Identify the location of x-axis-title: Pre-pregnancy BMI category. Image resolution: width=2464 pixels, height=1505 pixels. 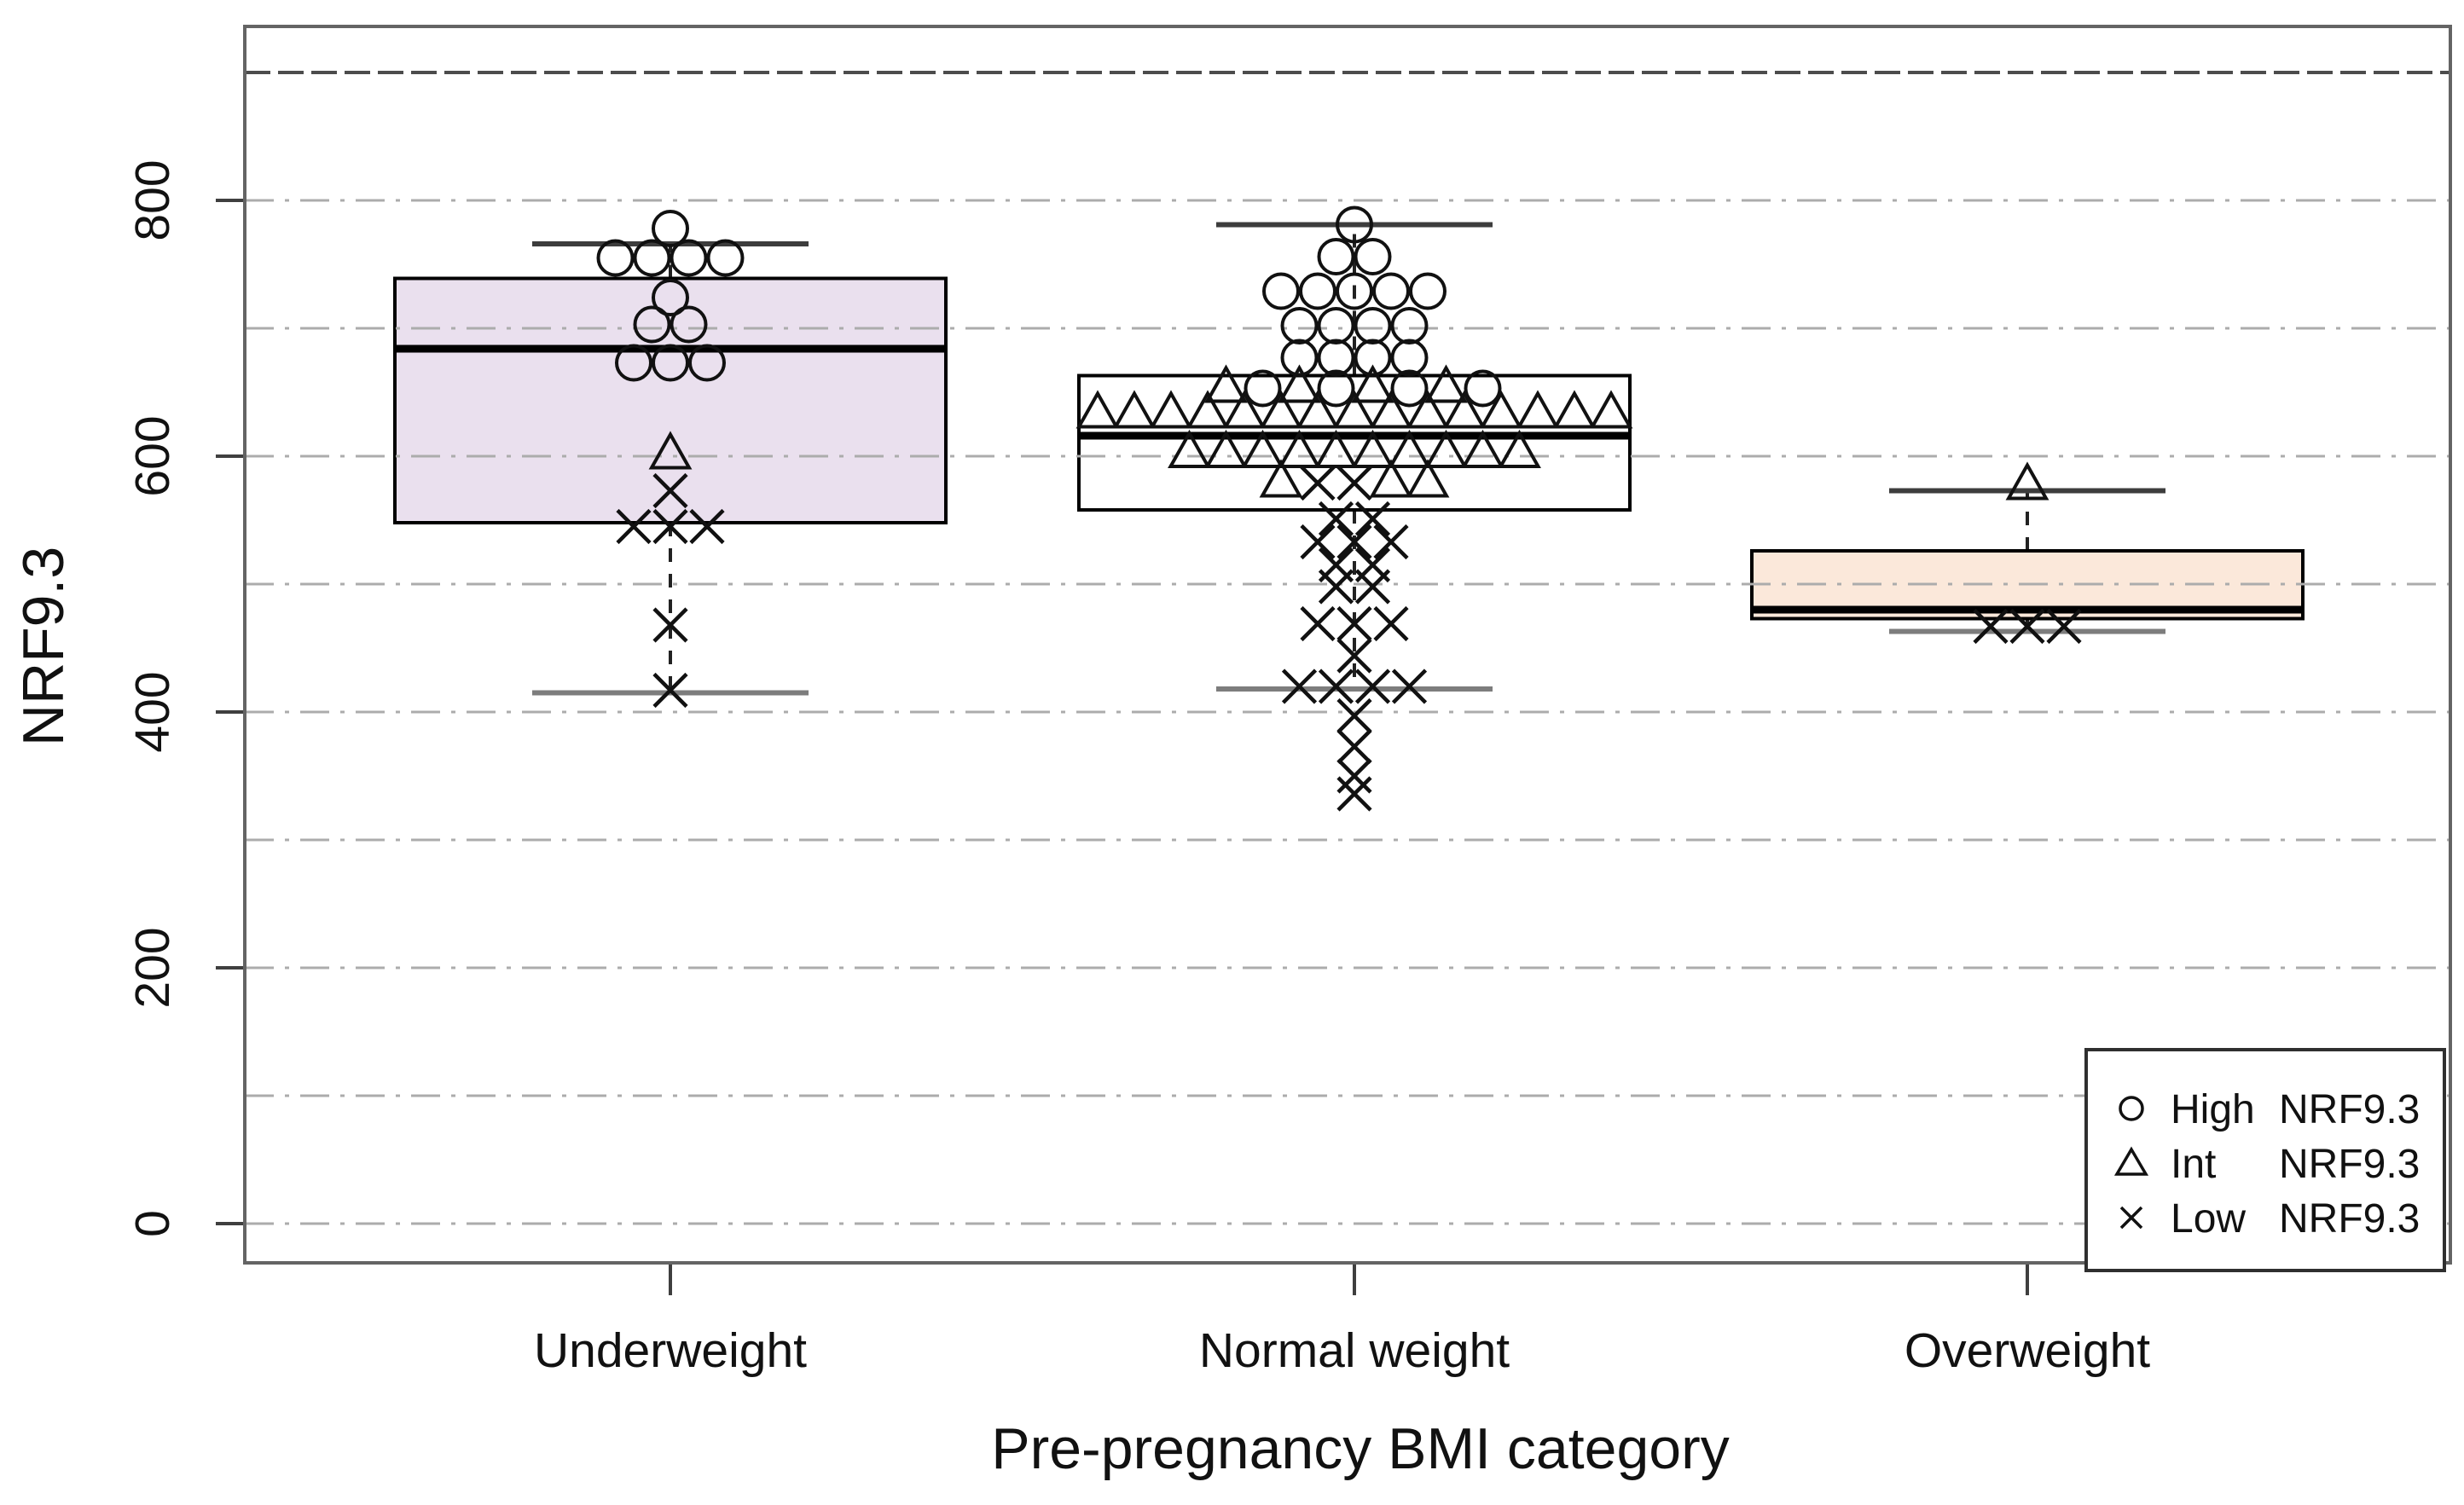
(1360, 1448).